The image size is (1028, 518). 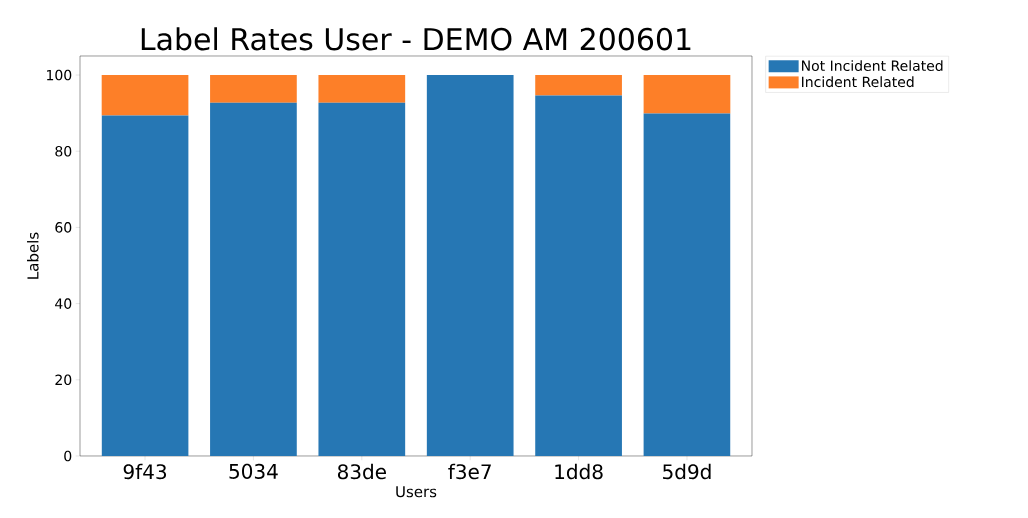 I want to click on x-tick-label: f3e7, so click(x=469, y=471).